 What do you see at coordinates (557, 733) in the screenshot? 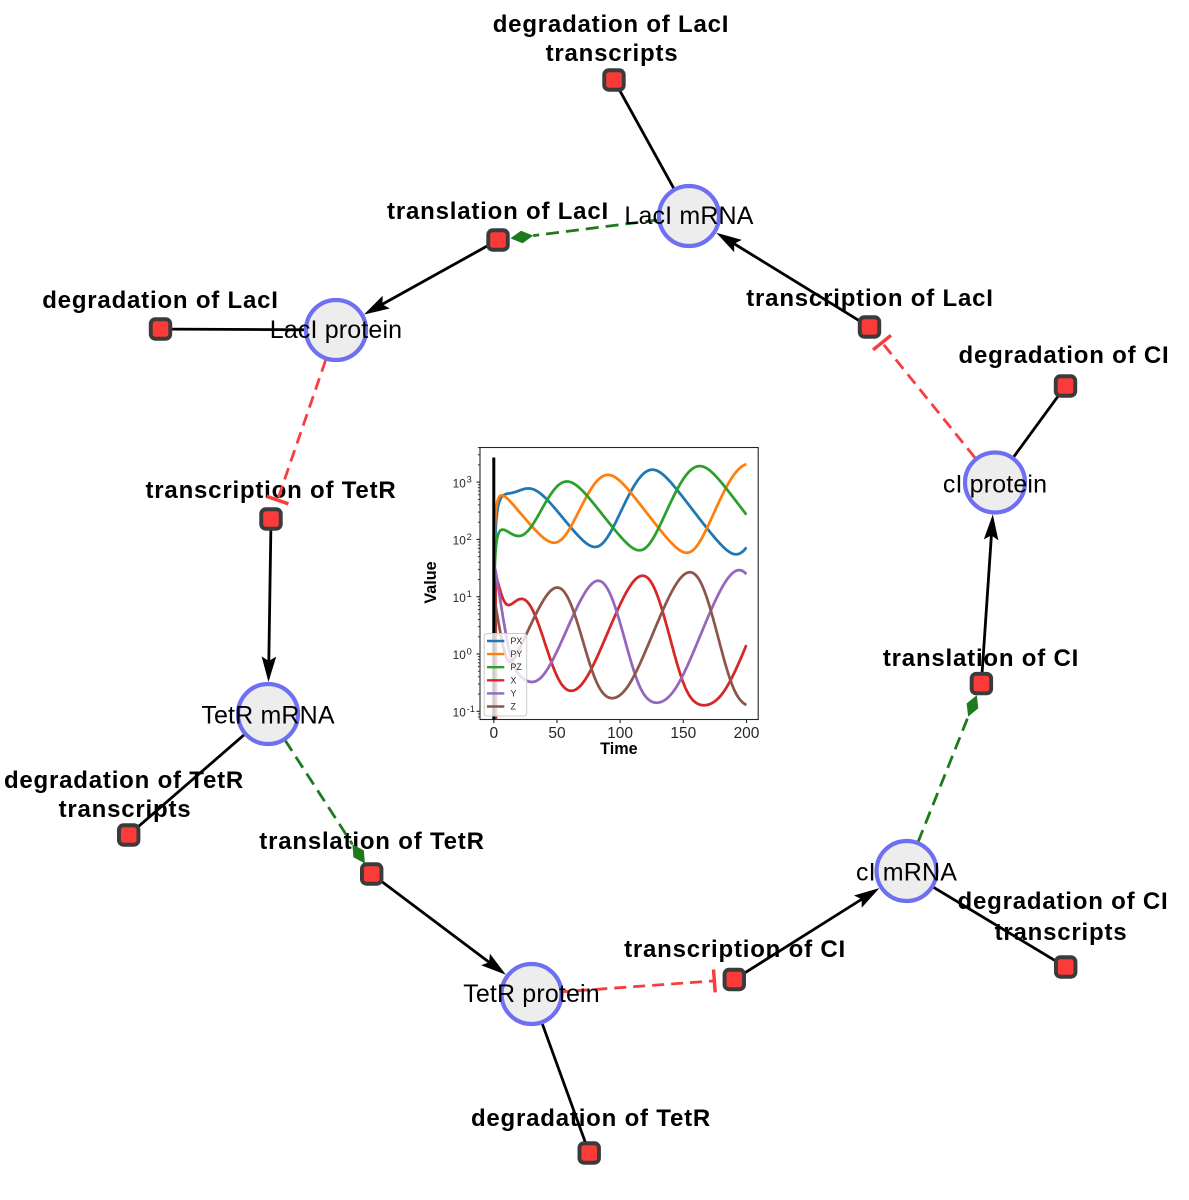
I see `svg-text: 50` at bounding box center [557, 733].